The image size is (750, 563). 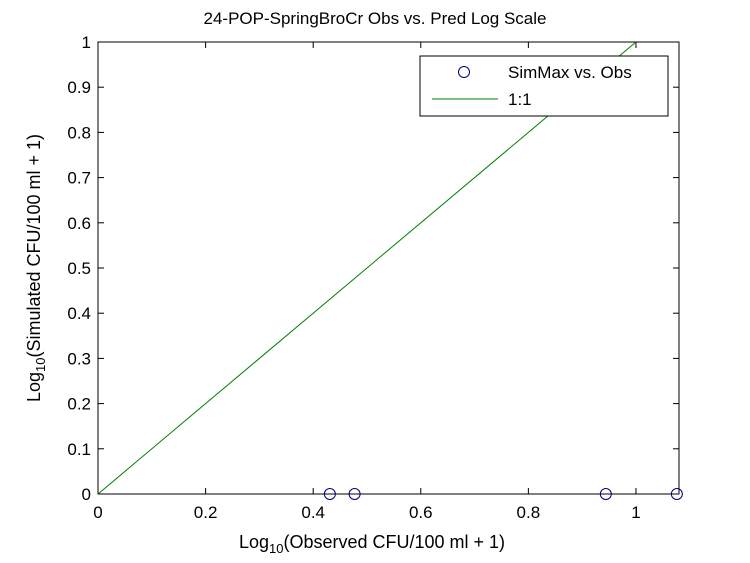 I want to click on x-tick-label: 0.6, so click(x=421, y=512).